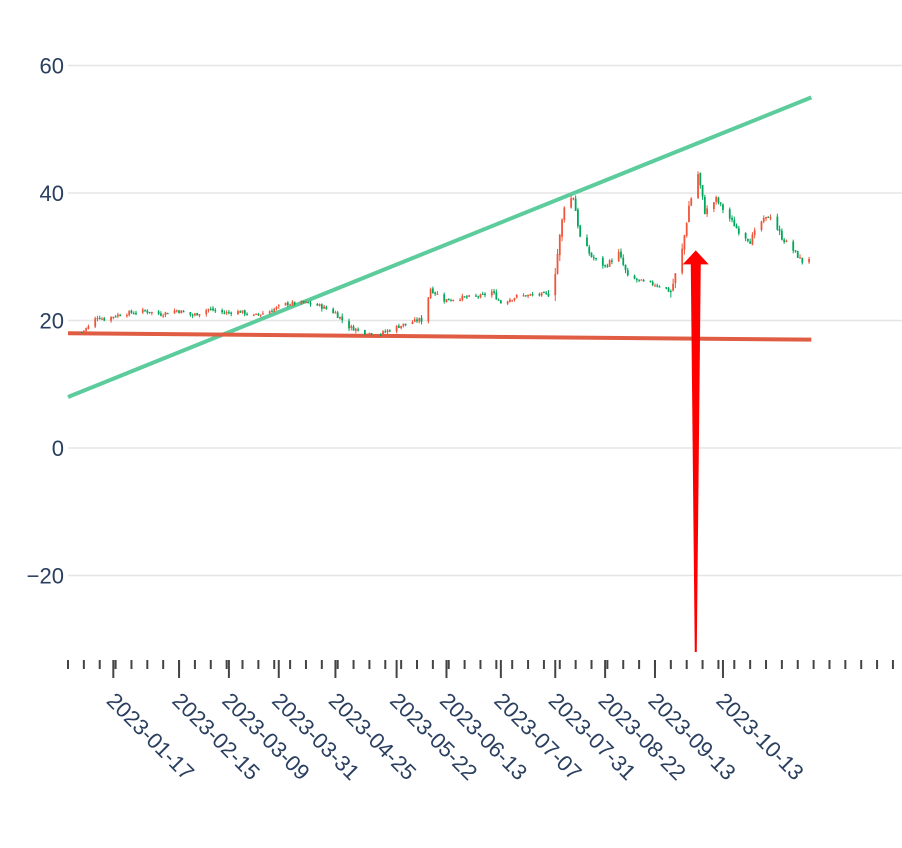  I want to click on y-axis-ticks: 60 40 20 0 −20, so click(45, 321).